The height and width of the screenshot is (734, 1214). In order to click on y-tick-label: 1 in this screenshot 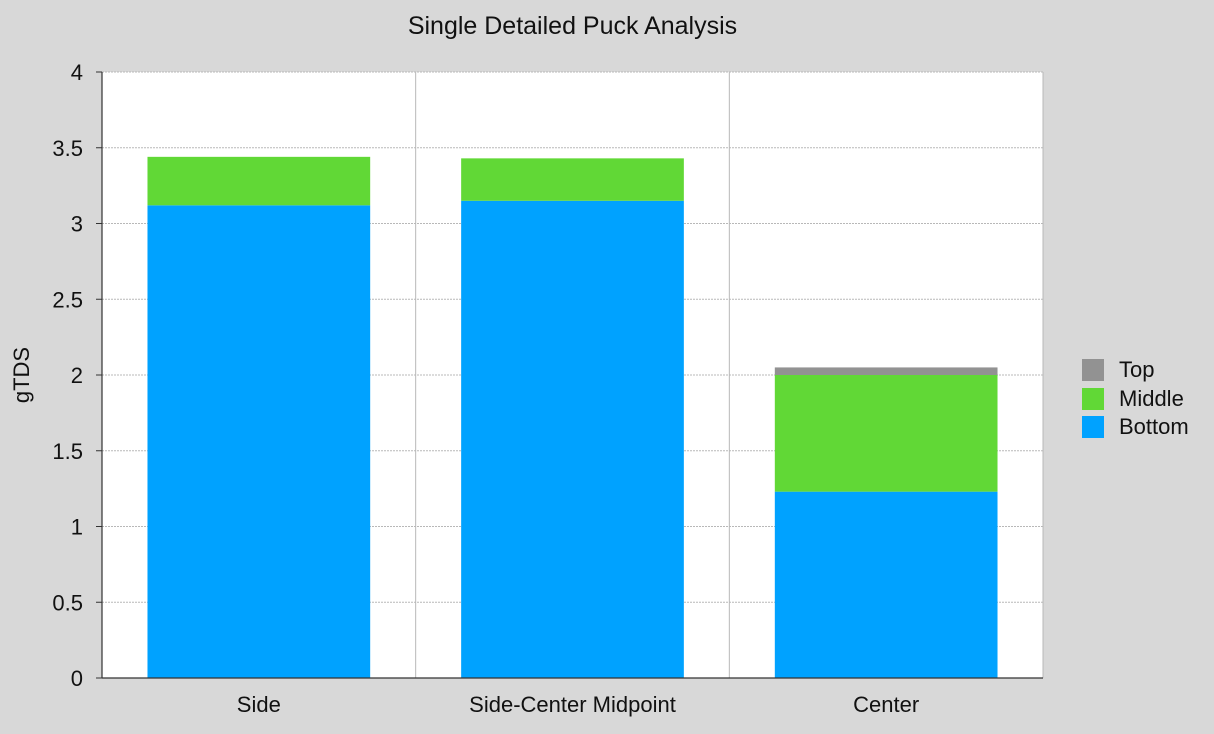, I will do `click(77, 527)`.